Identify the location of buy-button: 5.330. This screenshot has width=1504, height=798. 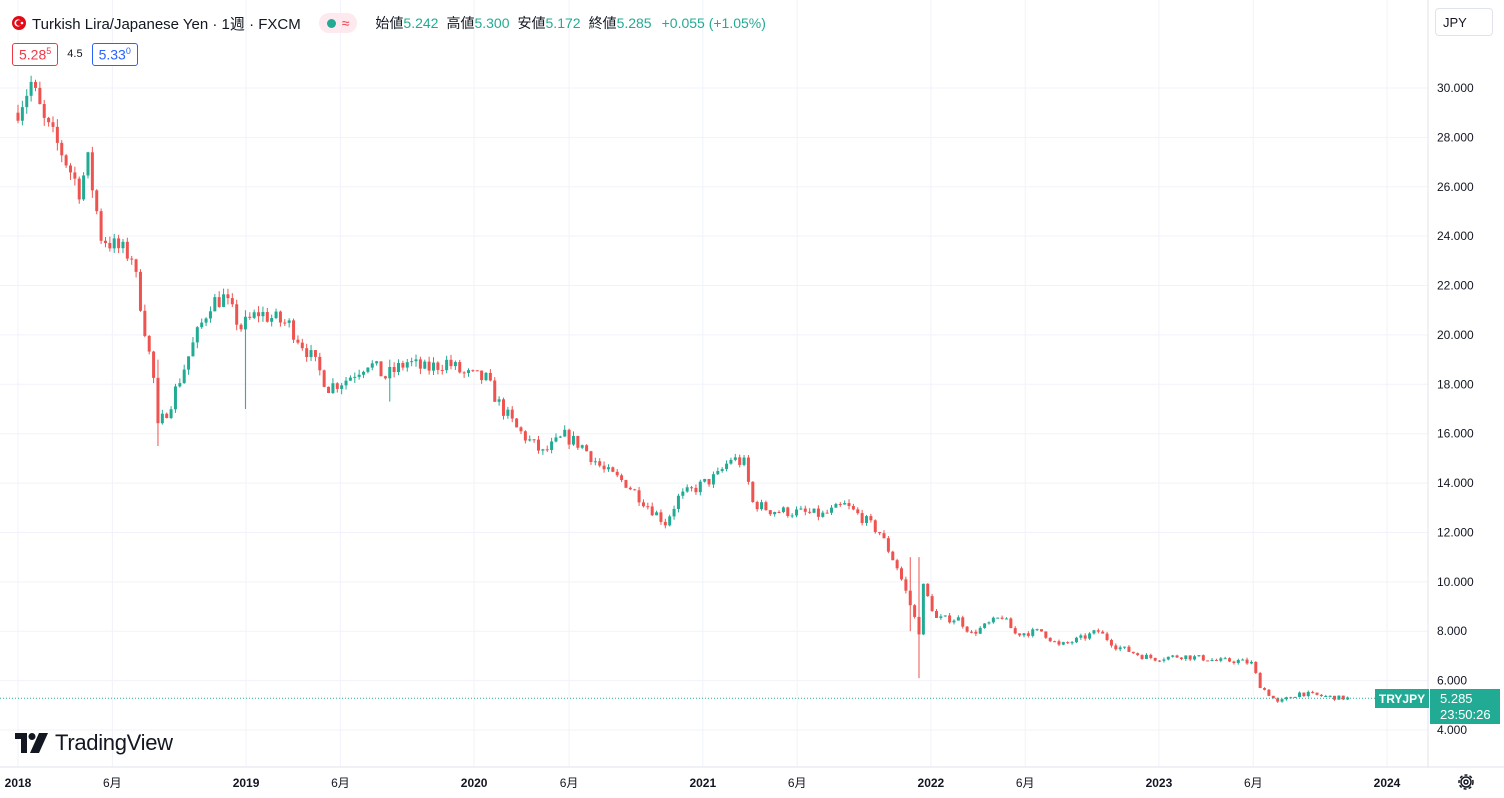
(114, 54).